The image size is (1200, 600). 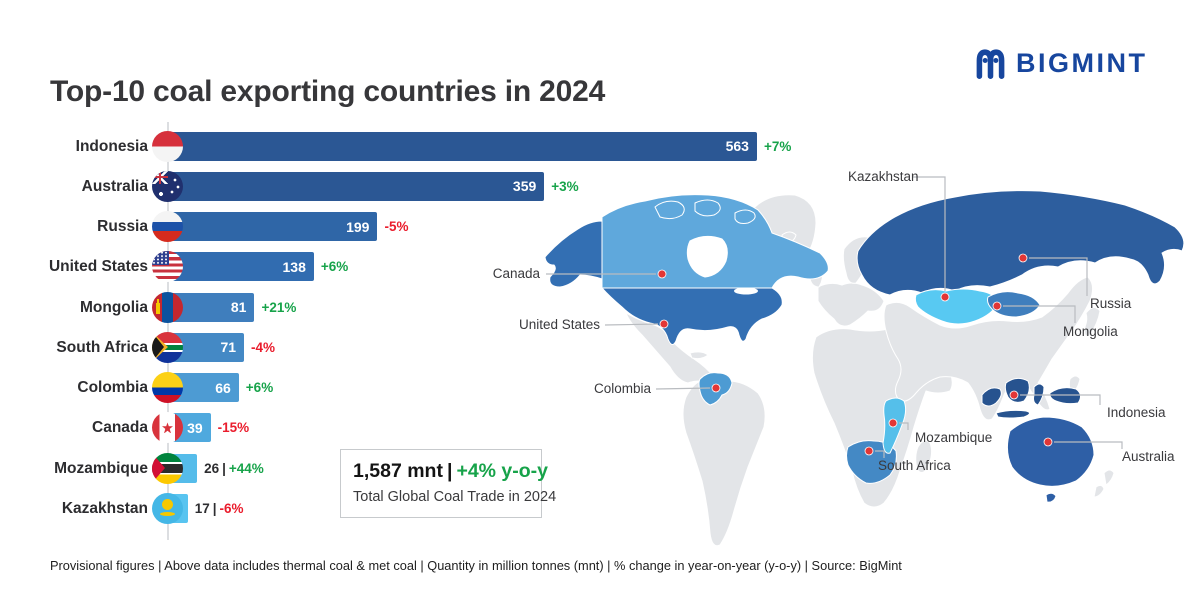 I want to click on bar-row: Mozambique 26 | +44%, so click(x=410, y=468).